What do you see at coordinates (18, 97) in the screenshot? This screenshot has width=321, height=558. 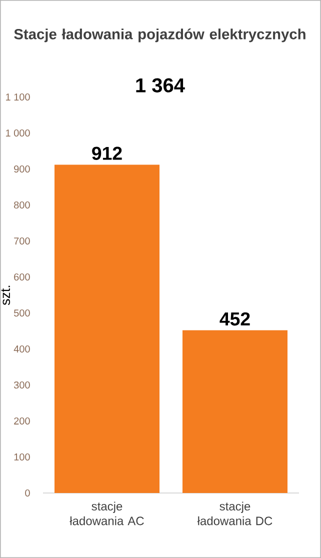 I see `y-tick-label: 1 100` at bounding box center [18, 97].